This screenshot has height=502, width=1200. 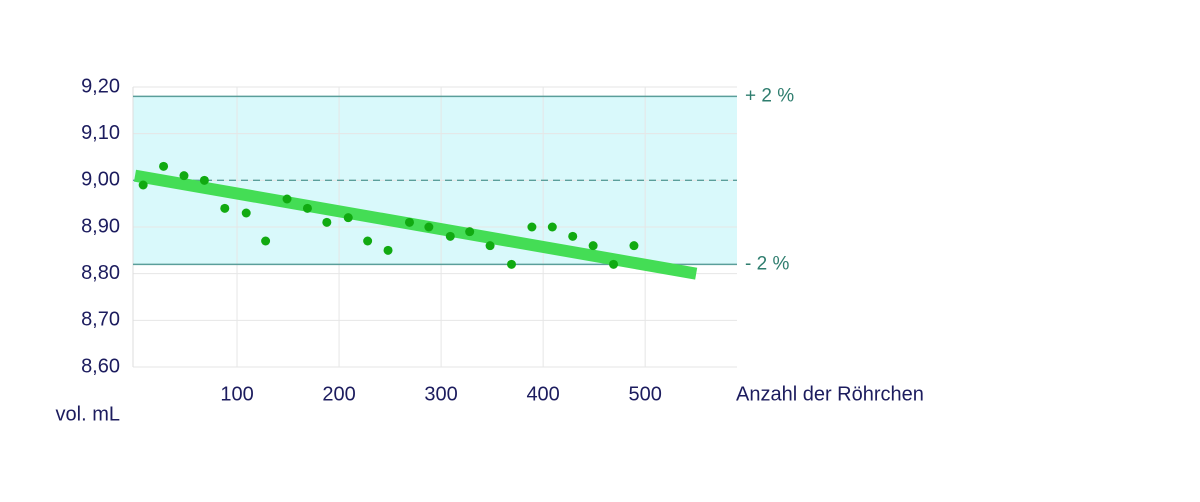 I want to click on y-tick-label: 8,80, so click(x=100, y=273).